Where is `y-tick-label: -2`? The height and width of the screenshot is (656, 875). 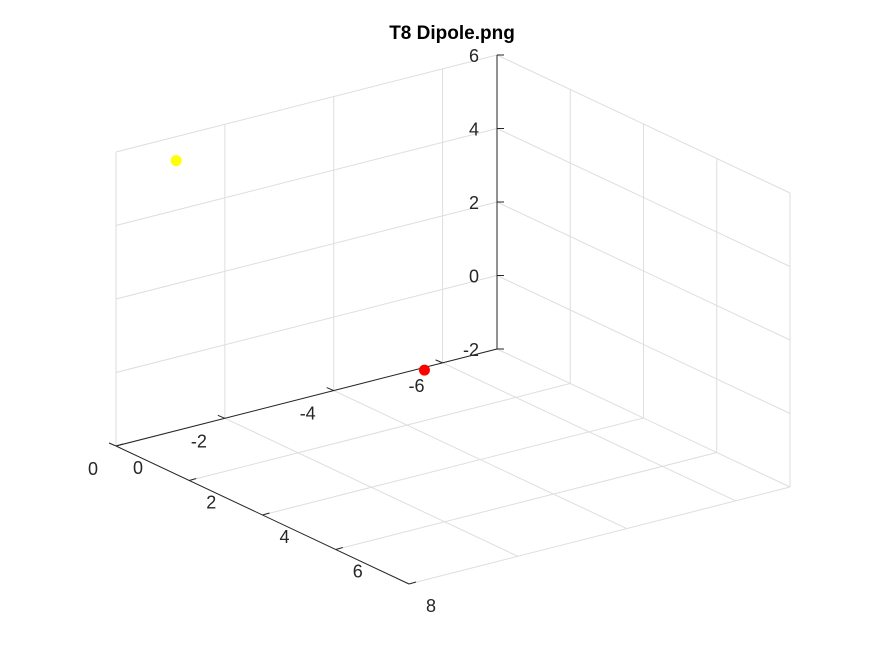
y-tick-label: -2 is located at coordinates (199, 441).